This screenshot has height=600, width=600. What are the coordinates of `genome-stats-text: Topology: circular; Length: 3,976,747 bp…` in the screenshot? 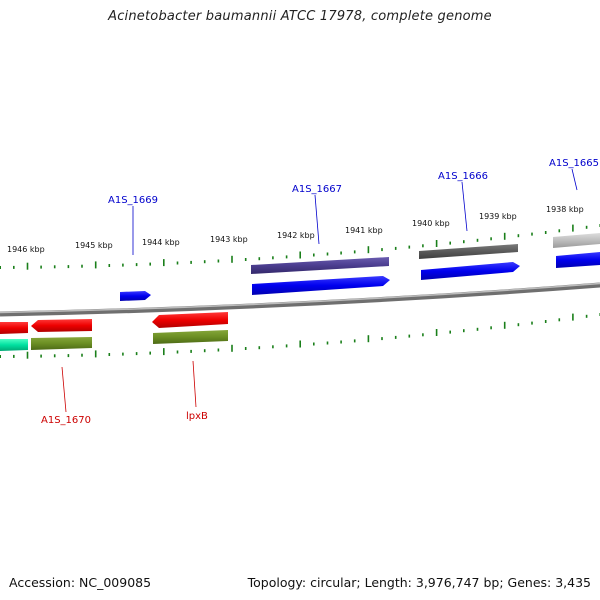 It's located at (419, 582).